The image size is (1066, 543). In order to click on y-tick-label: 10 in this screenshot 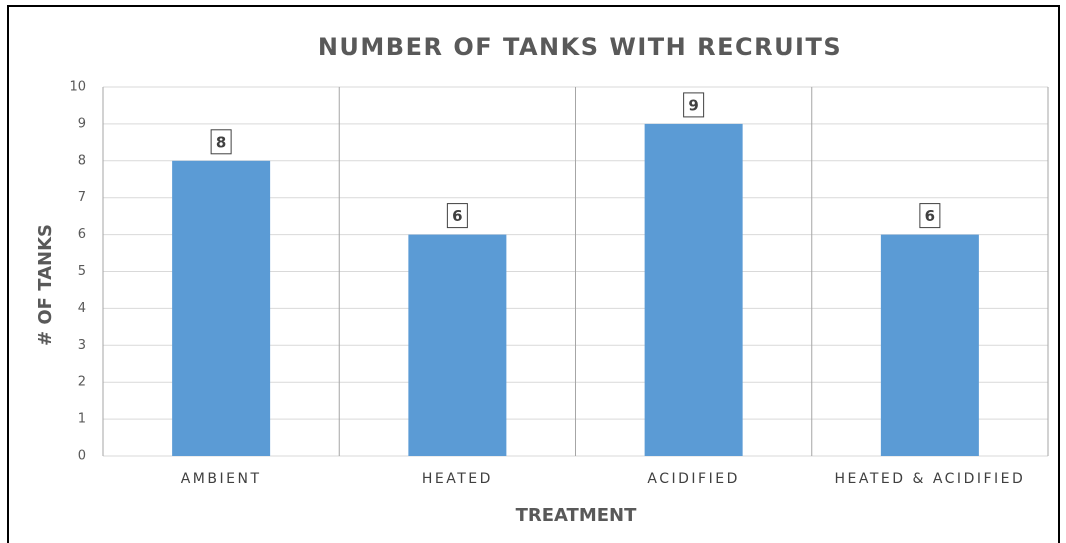, I will do `click(77, 87)`.